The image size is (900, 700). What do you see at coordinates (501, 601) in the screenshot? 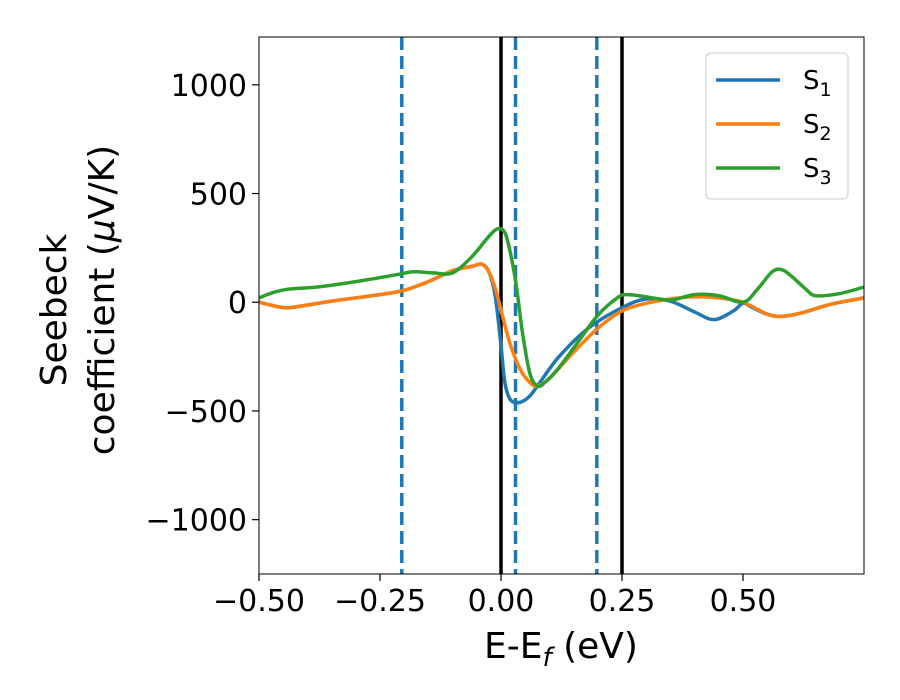
I see `x-tick-label: 0.00` at bounding box center [501, 601].